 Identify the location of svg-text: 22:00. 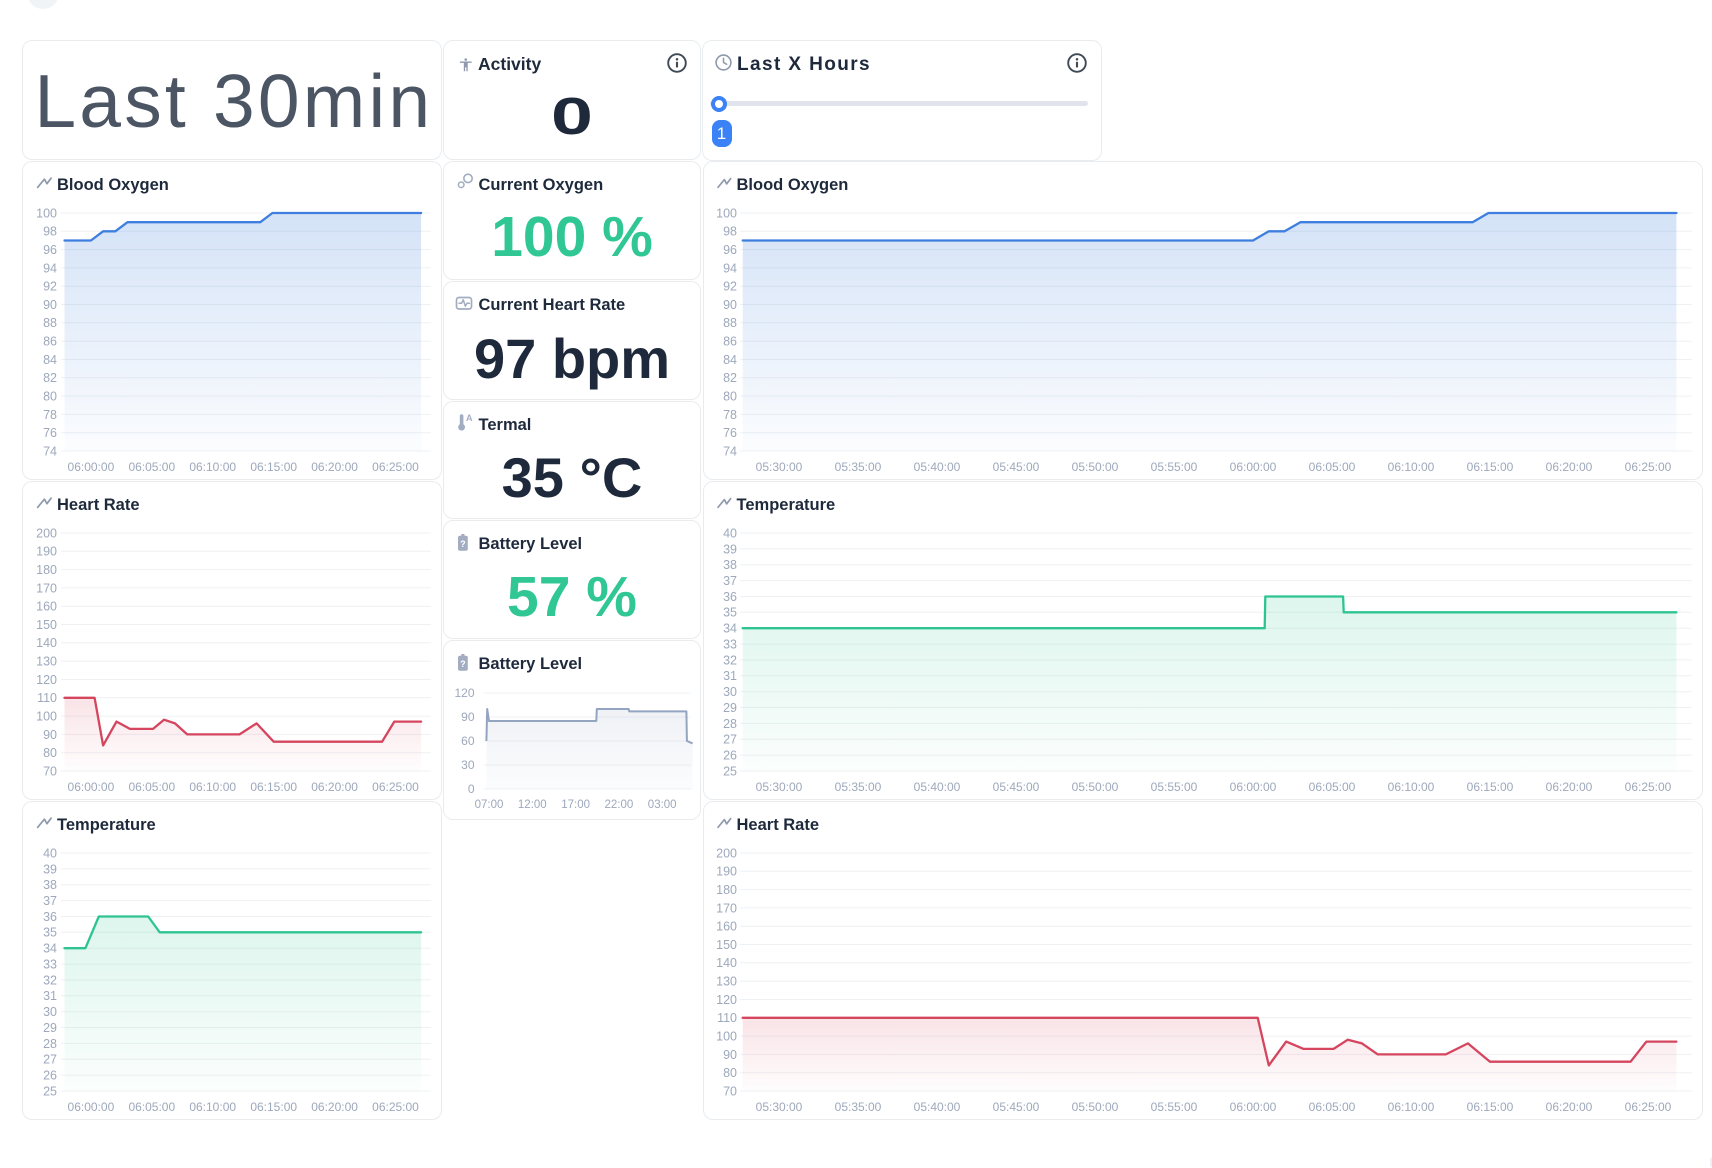
(619, 805).